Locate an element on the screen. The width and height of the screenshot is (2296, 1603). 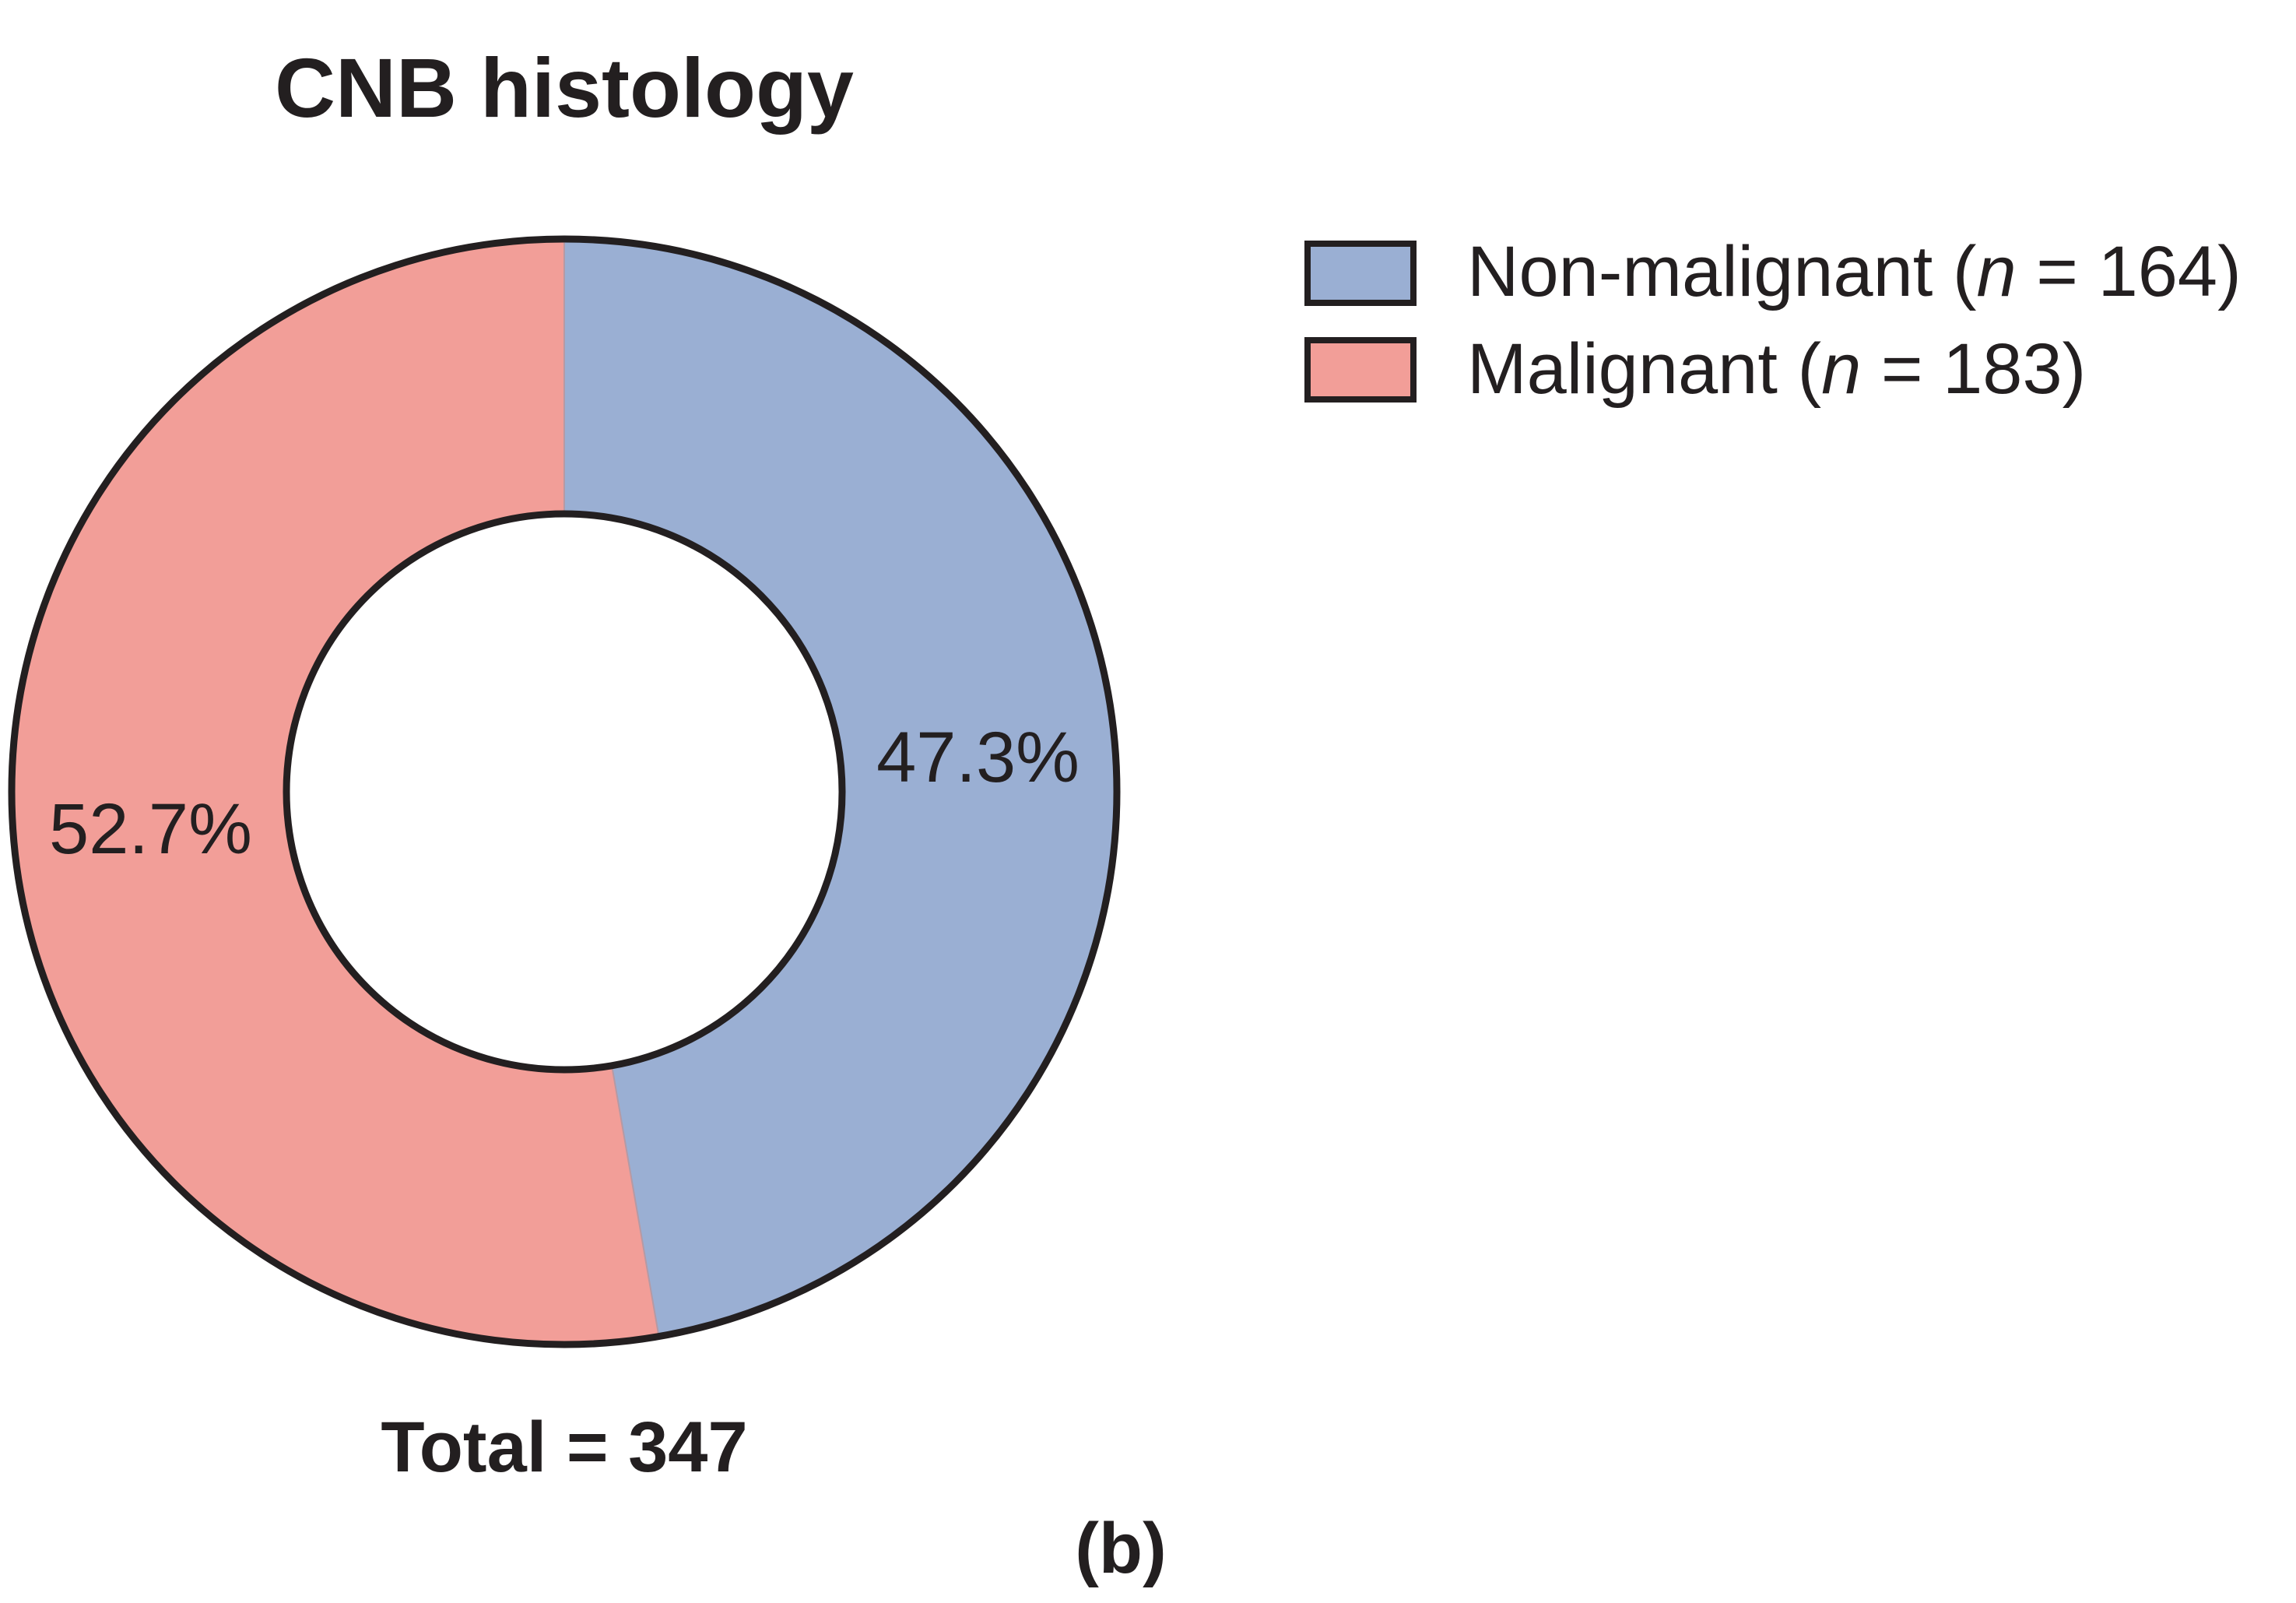
slice-label-malignant: 52.7% is located at coordinates (150, 829).